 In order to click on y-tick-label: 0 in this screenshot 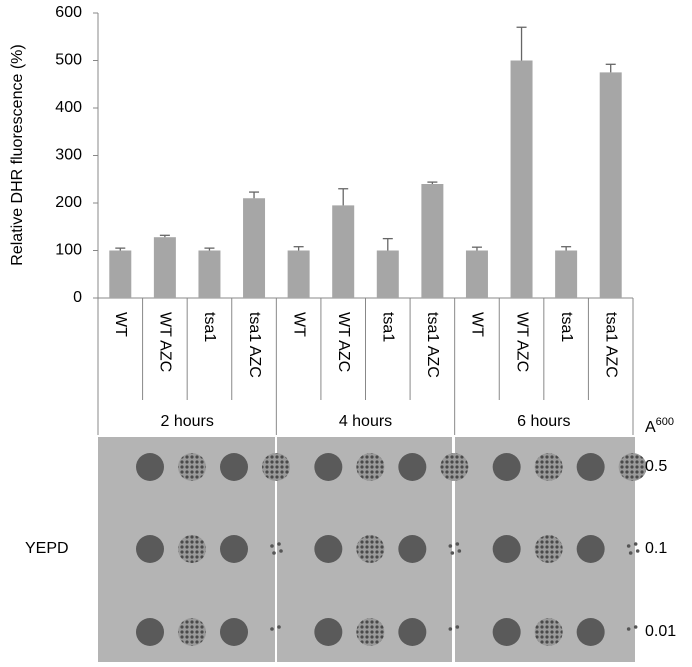, I will do `click(77, 297)`.